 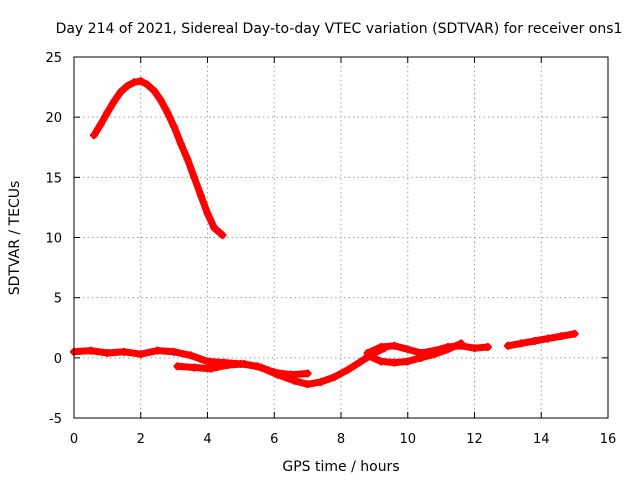 What do you see at coordinates (58, 299) in the screenshot?
I see `y-tick-label: 5` at bounding box center [58, 299].